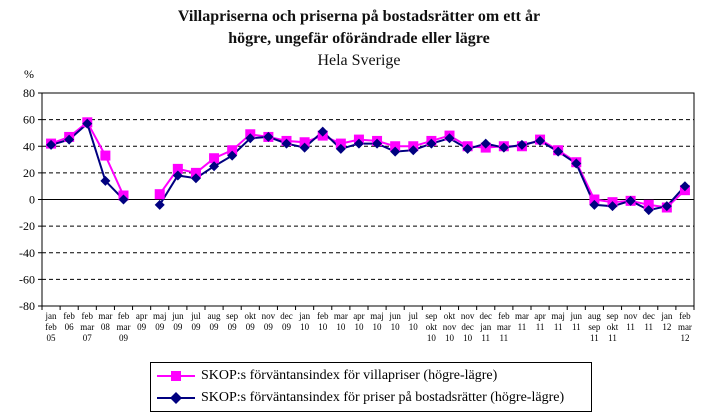 This screenshot has height=416, width=718. I want to click on y-tick-label: 80, so click(29, 93).